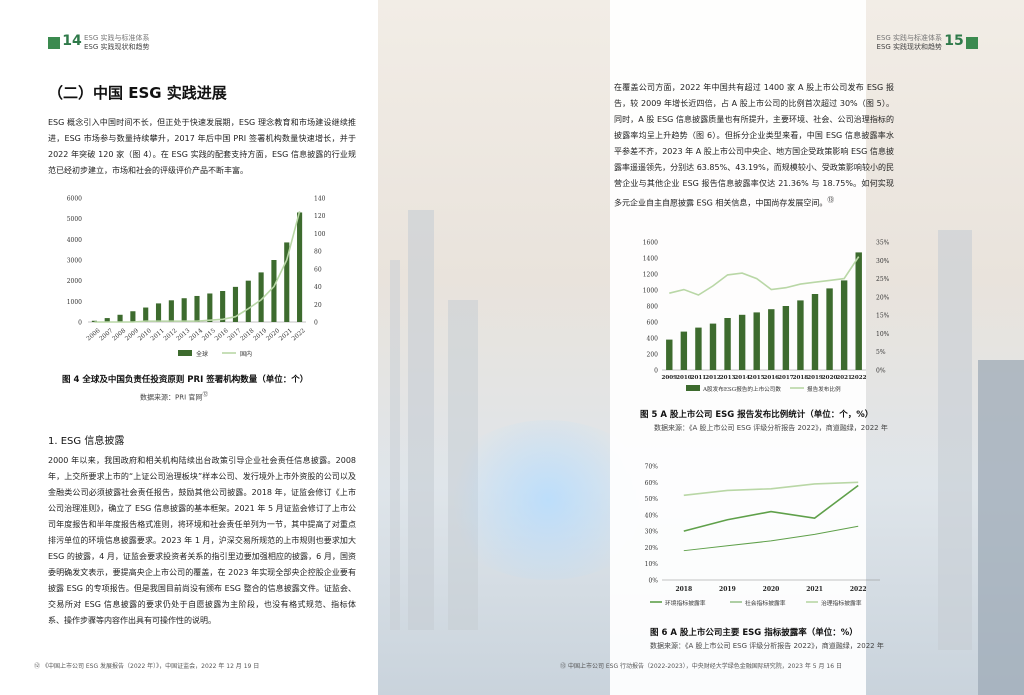  What do you see at coordinates (74, 261) in the screenshot?
I see `y-tick-label: 3000` at bounding box center [74, 261].